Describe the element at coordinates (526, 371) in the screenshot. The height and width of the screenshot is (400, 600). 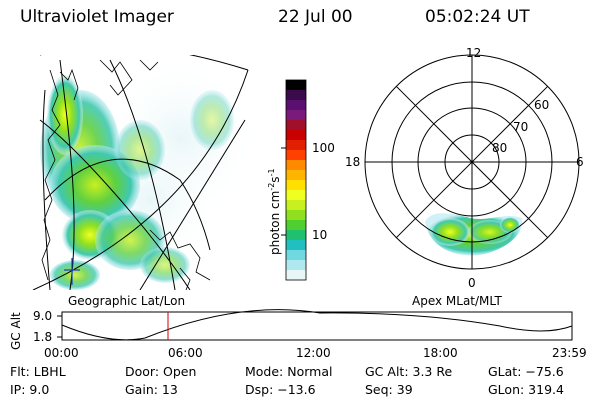
I see `info-glat: GLat: −75.6` at that location.